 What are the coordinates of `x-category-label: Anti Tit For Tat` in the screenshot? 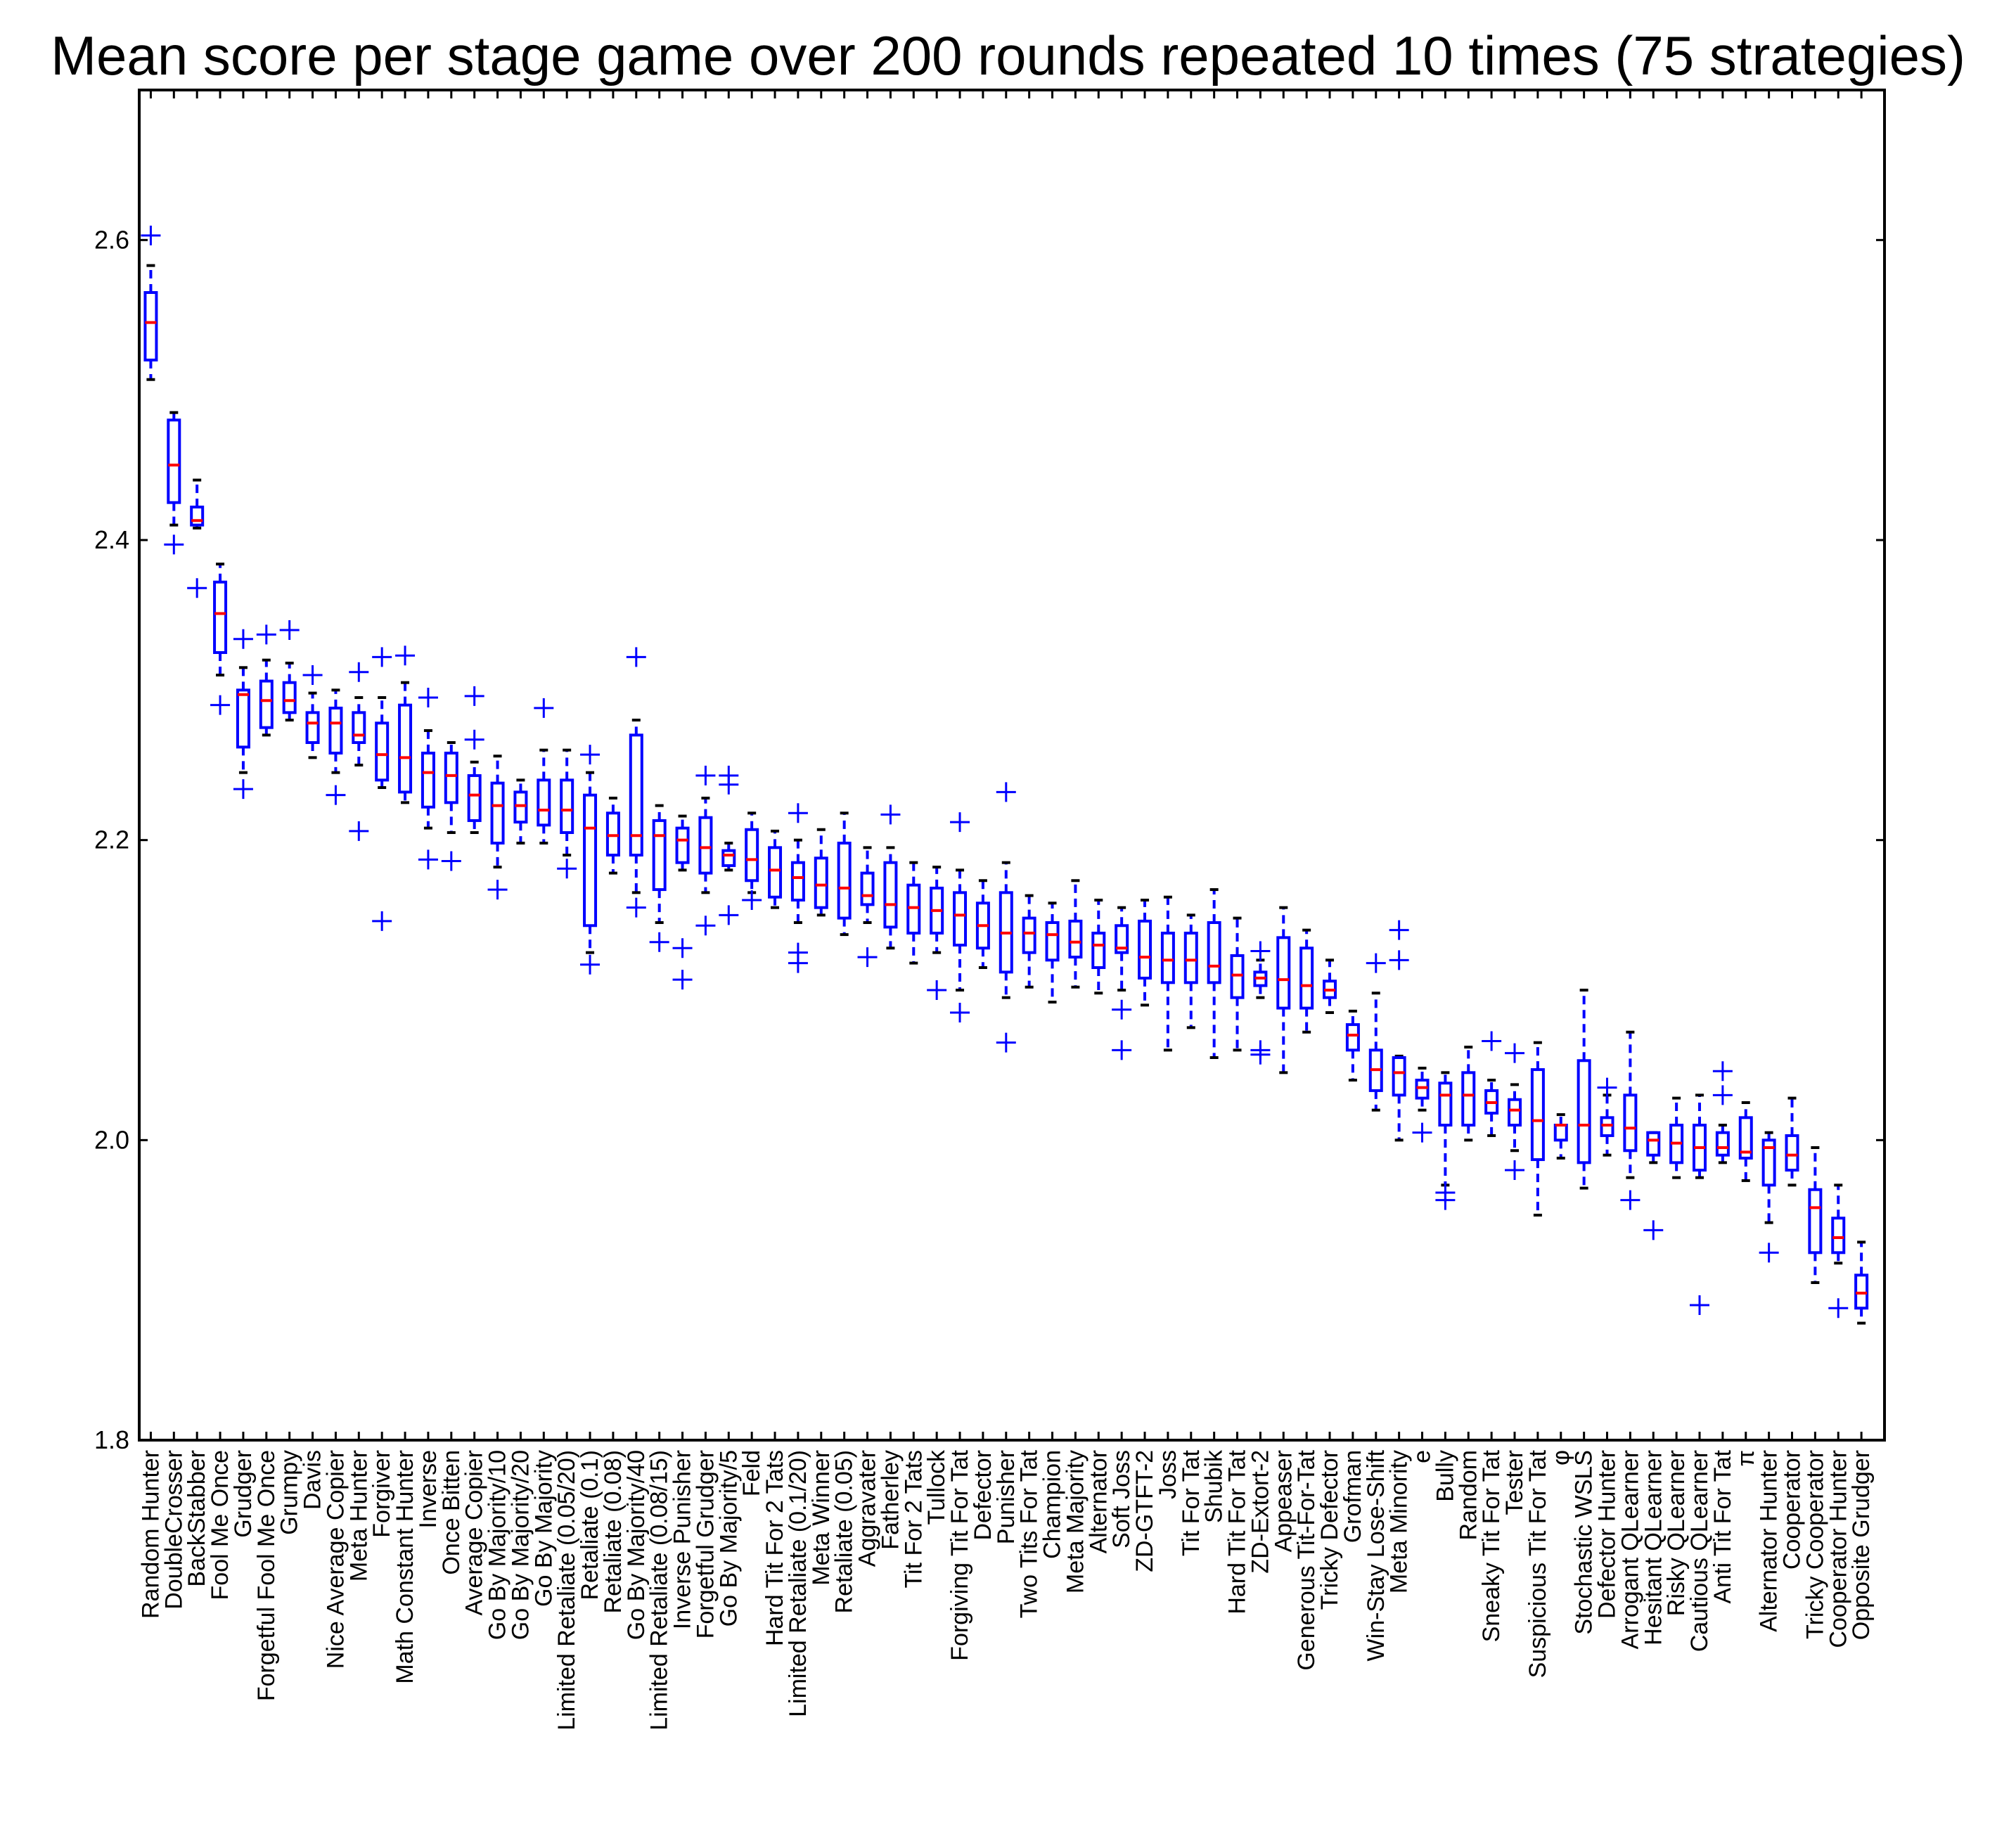 It's located at (1722, 1526).